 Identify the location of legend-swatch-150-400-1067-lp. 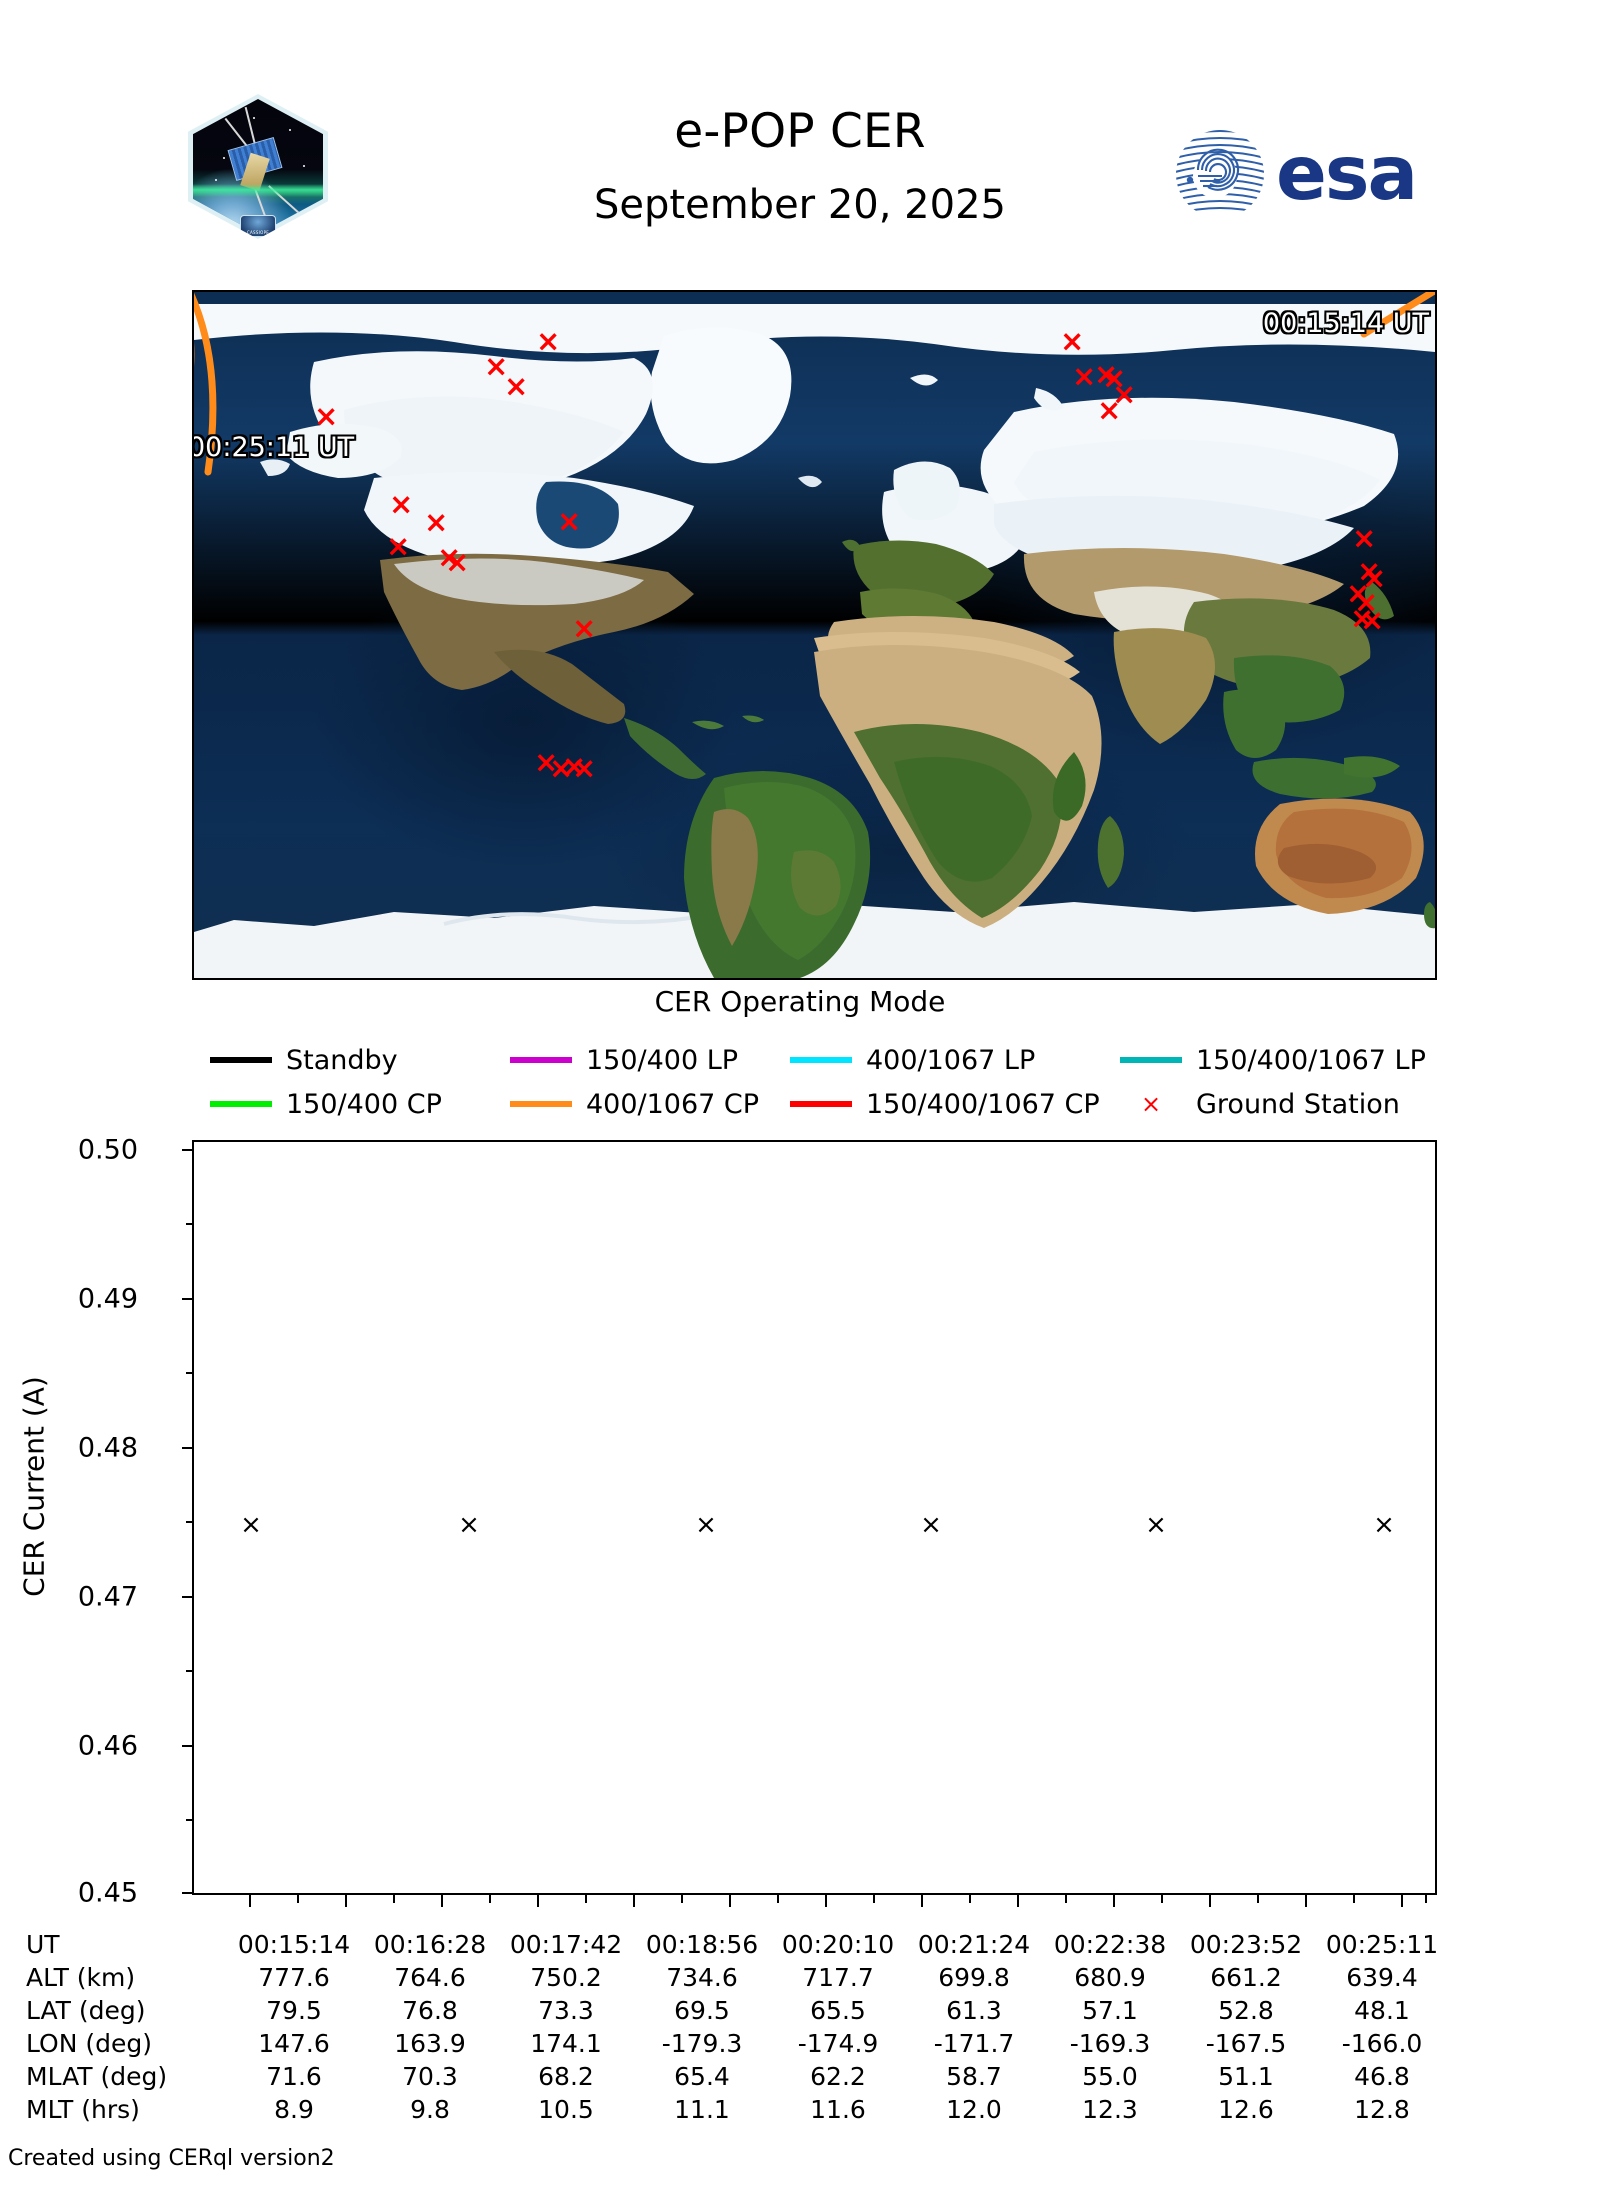
(1151, 1060).